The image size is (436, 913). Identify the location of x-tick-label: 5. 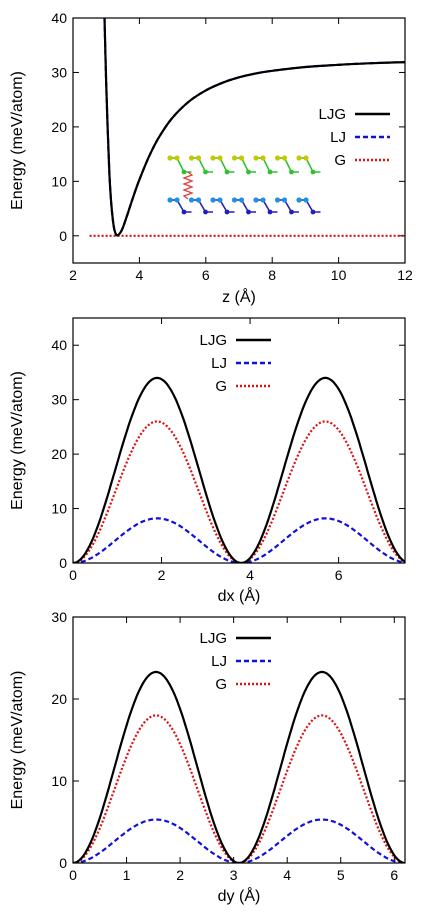
(341, 875).